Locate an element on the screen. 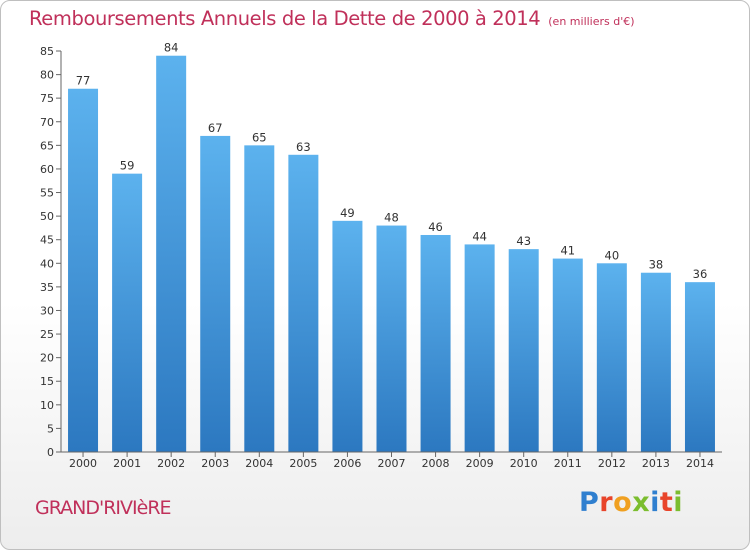 This screenshot has width=750, height=550. y-tick-label: 70 is located at coordinates (47, 122).